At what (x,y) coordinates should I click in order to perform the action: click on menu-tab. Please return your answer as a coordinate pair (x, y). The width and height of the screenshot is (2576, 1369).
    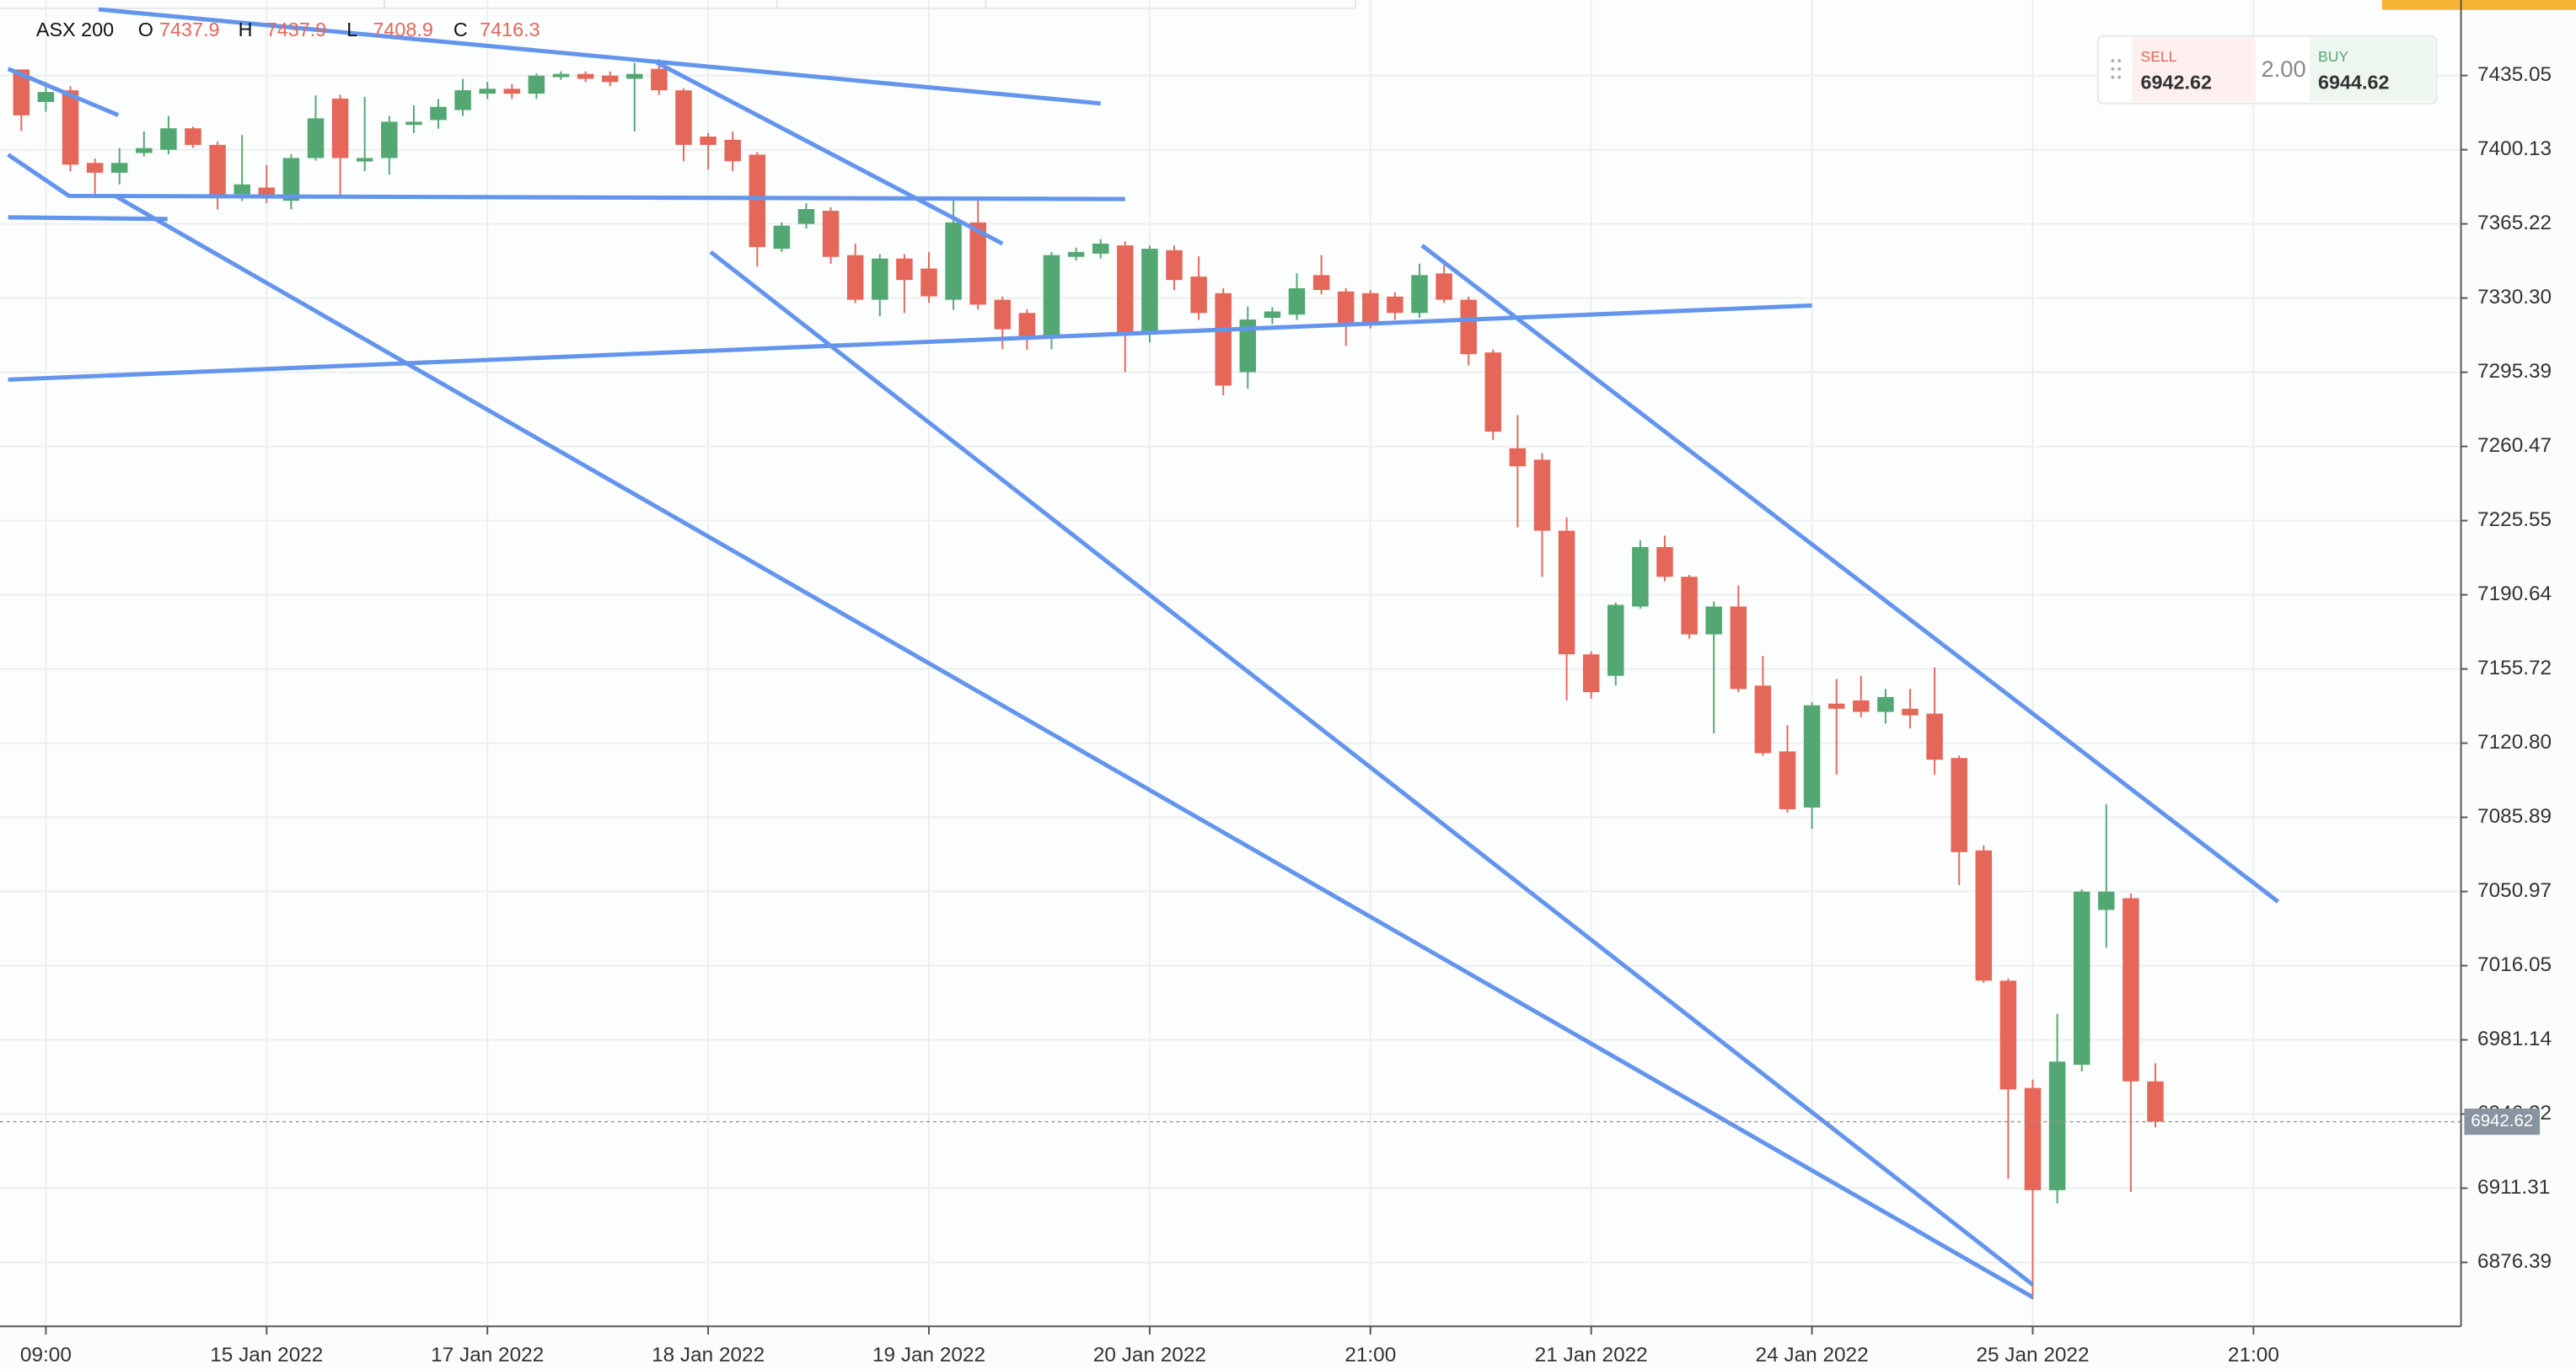
    Looking at the image, I should click on (2479, 5).